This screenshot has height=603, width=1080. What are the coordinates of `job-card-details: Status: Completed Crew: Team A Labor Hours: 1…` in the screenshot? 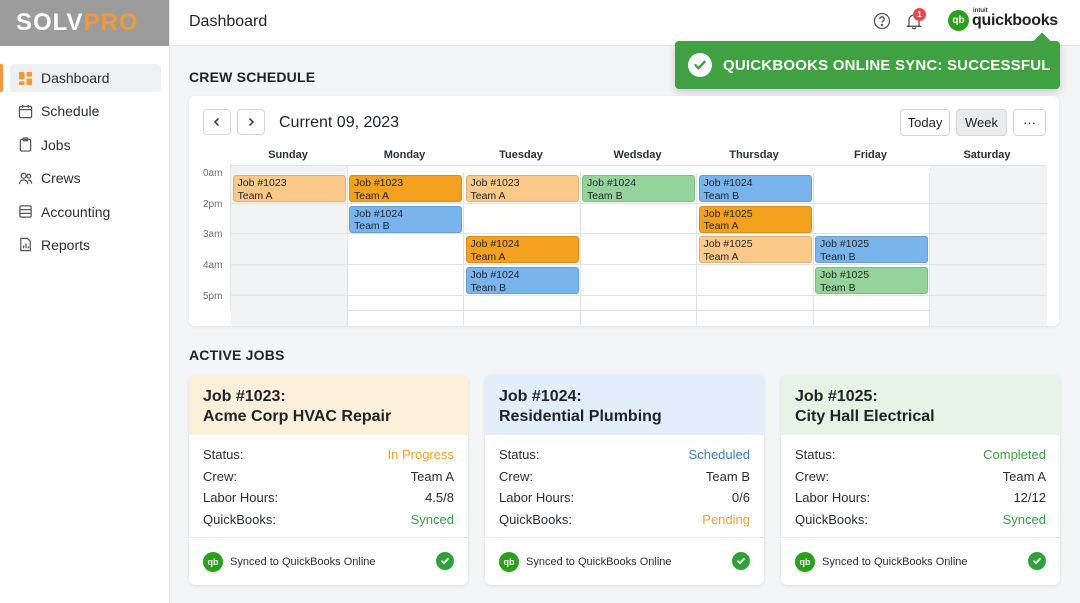 It's located at (920, 486).